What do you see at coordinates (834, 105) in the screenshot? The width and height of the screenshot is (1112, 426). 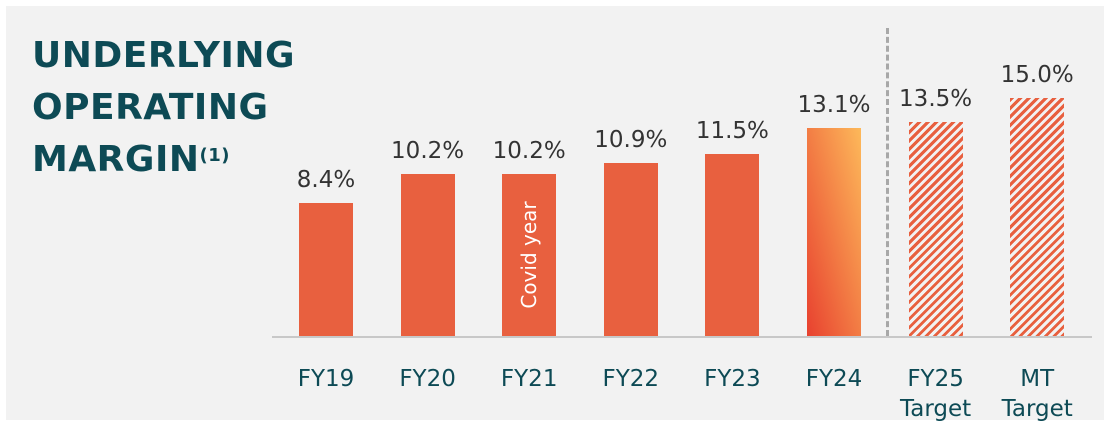 I see `value-label: 13.1%` at bounding box center [834, 105].